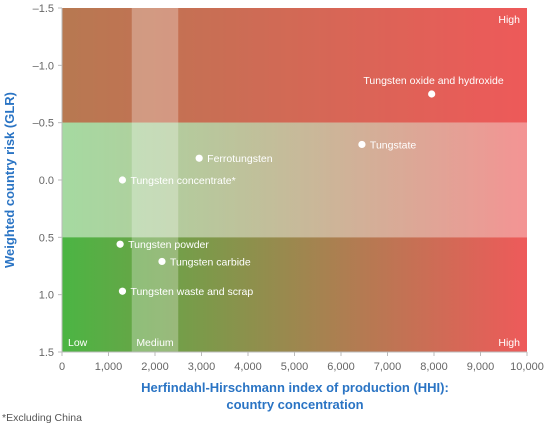  Describe the element at coordinates (9, 180) in the screenshot. I see `y-axis-title: Weighted country risk (GLR)` at that location.